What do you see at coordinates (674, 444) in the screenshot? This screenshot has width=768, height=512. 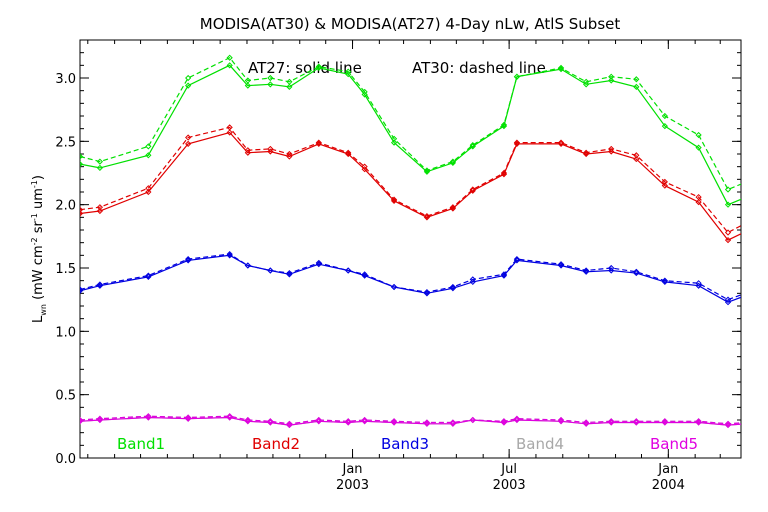 I see `legend-label-band5: Band5` at bounding box center [674, 444].